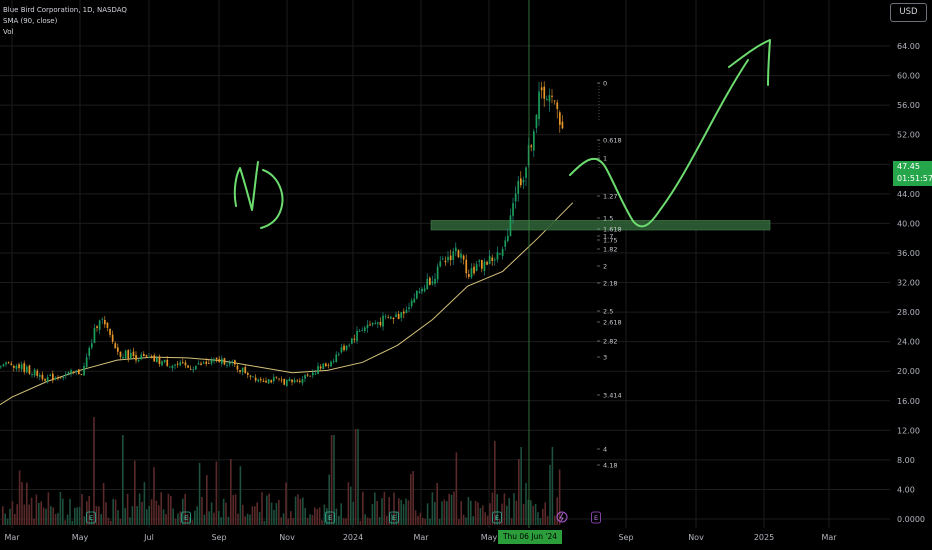 The image size is (932, 550). I want to click on flash-event-icon, so click(562, 517).